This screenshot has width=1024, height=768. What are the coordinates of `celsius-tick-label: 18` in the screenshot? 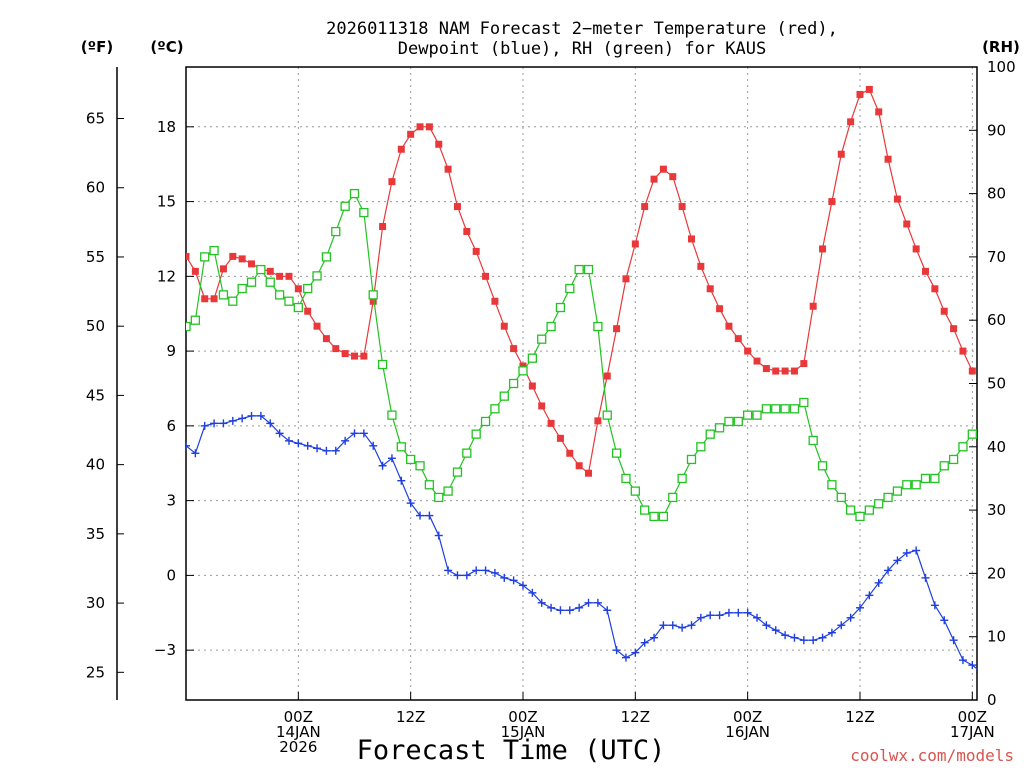 It's located at (166, 127).